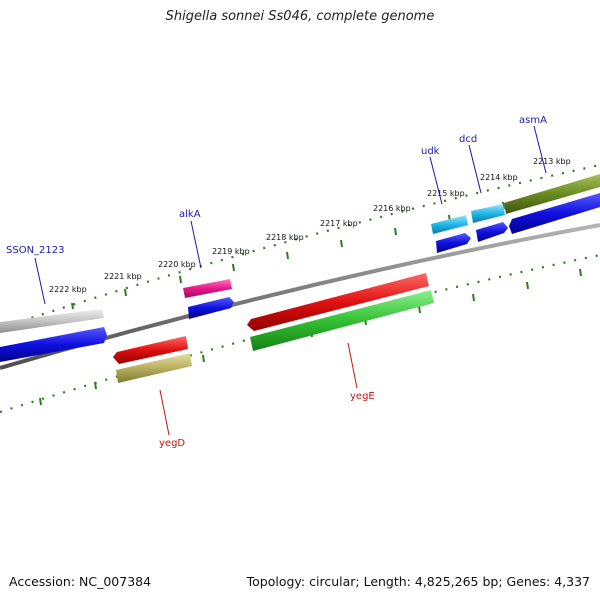 Image resolution: width=600 pixels, height=600 pixels. Describe the element at coordinates (123, 276) in the screenshot. I see `scale-label: 2221 kbp` at that location.